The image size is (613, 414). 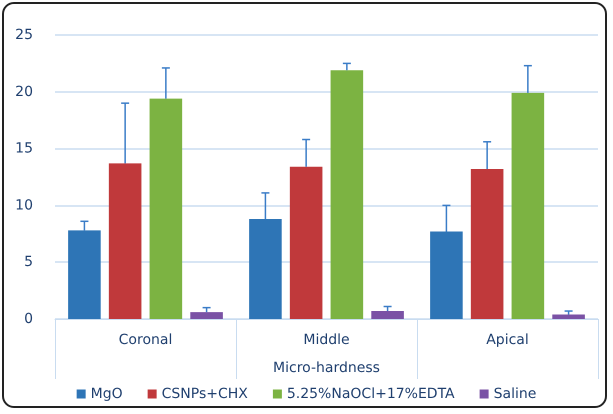 I want to click on y-tick-label: 25, so click(x=24, y=35).